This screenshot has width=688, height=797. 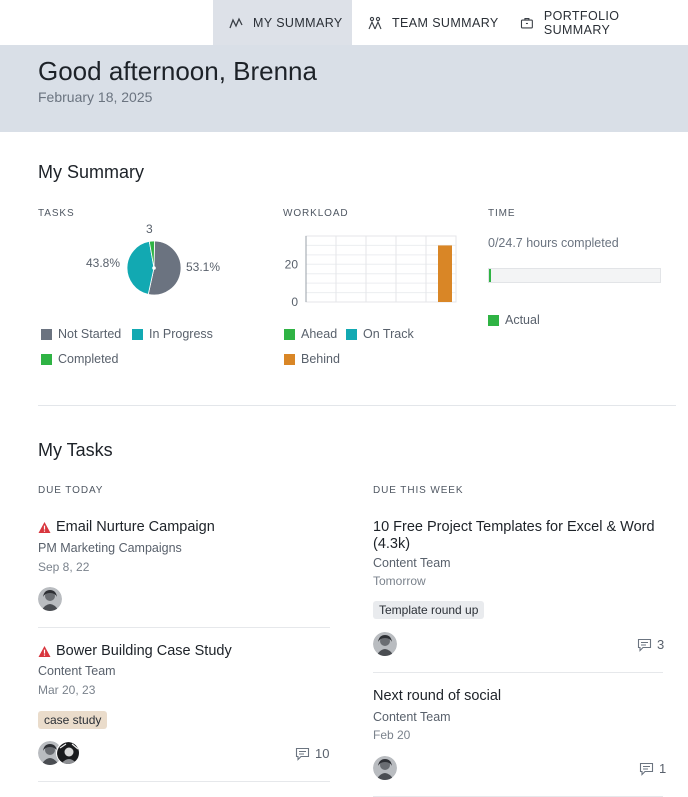 I want to click on due-this-week-label: DUE THIS WEEK, so click(x=418, y=490).